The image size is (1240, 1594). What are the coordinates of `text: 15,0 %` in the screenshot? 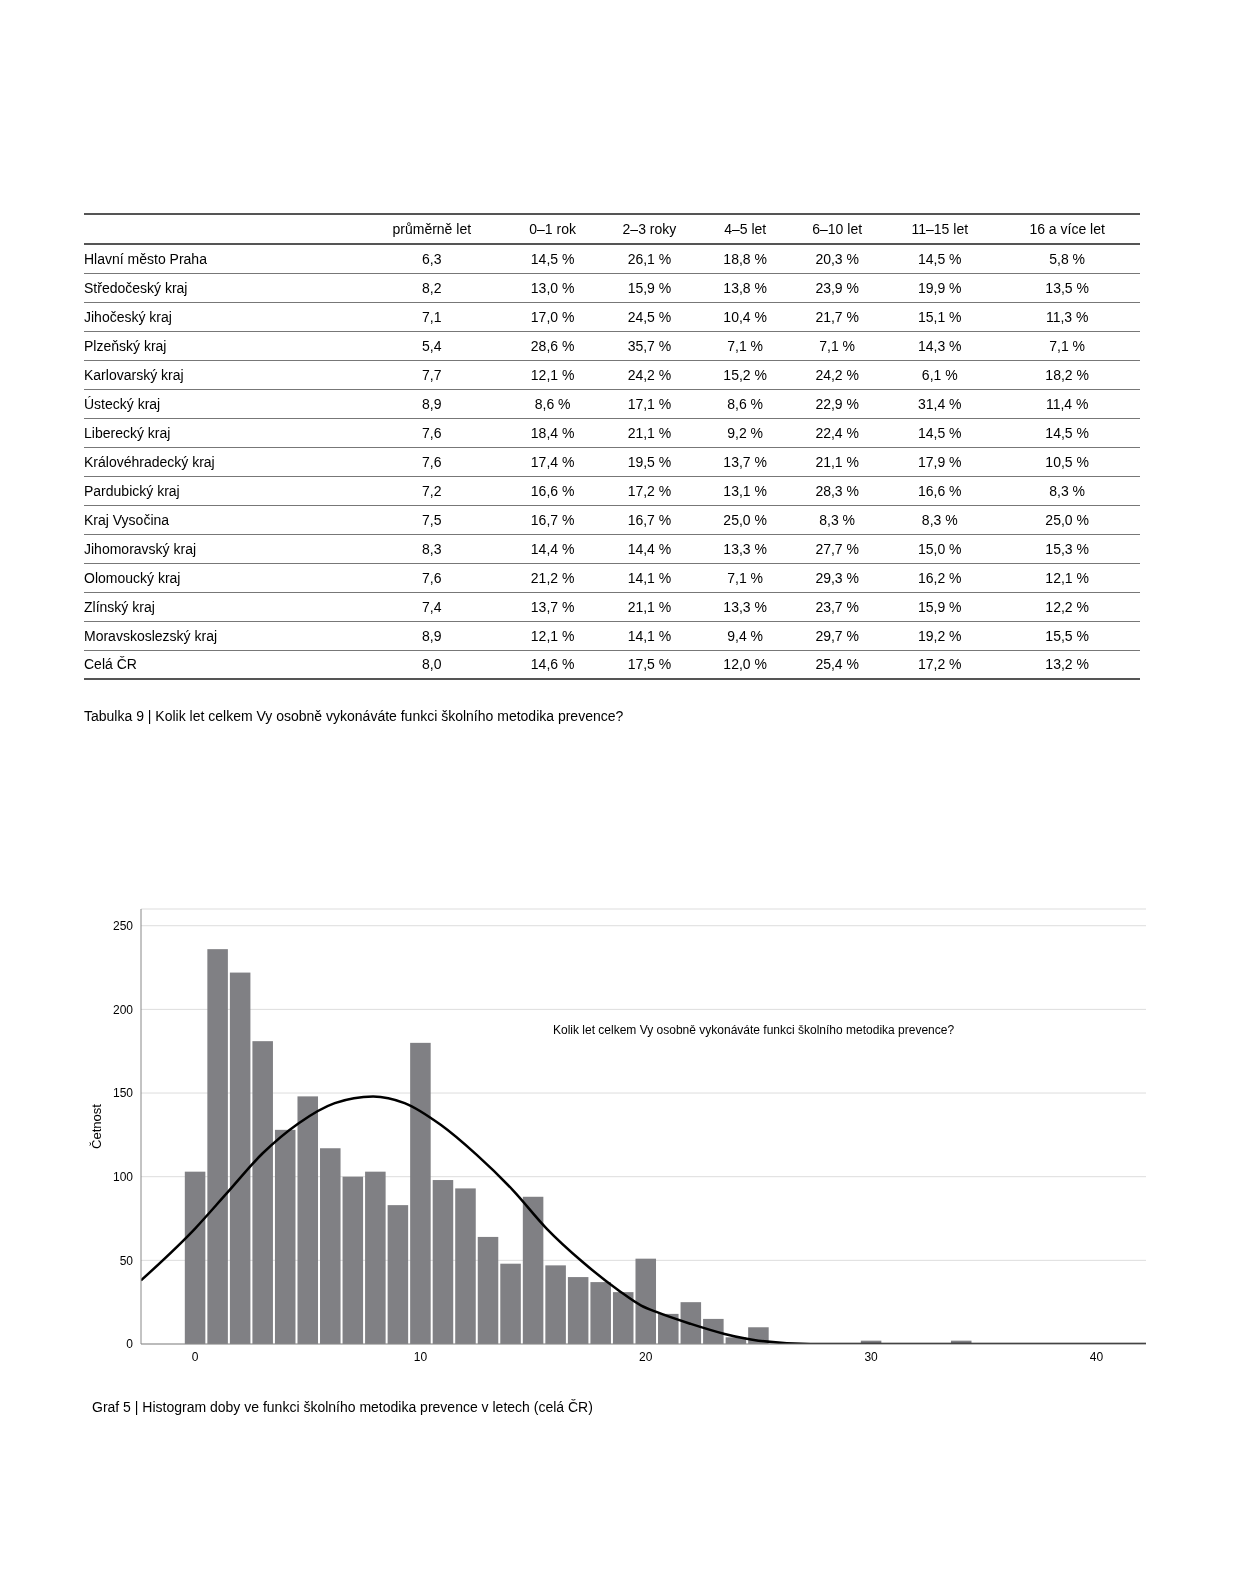 It's located at (939, 548).